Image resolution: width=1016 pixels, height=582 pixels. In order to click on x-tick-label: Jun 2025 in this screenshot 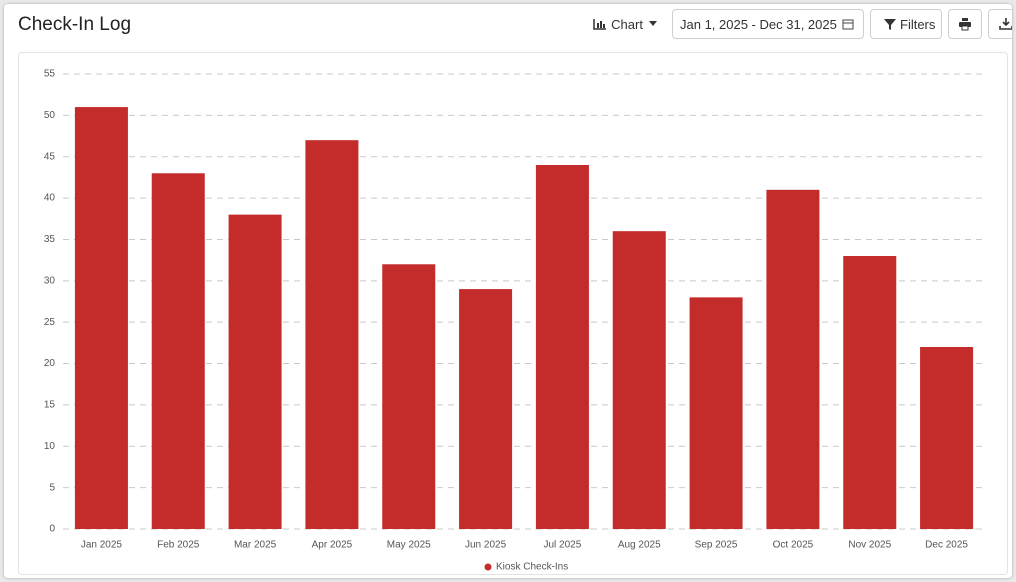, I will do `click(486, 545)`.